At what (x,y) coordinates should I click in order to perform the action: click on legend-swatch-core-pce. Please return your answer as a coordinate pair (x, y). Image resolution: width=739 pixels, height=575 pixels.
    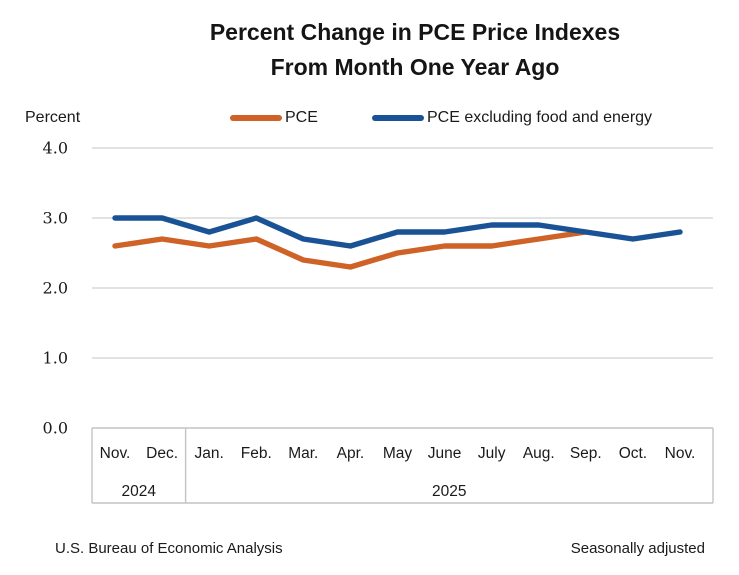
    Looking at the image, I should click on (398, 118).